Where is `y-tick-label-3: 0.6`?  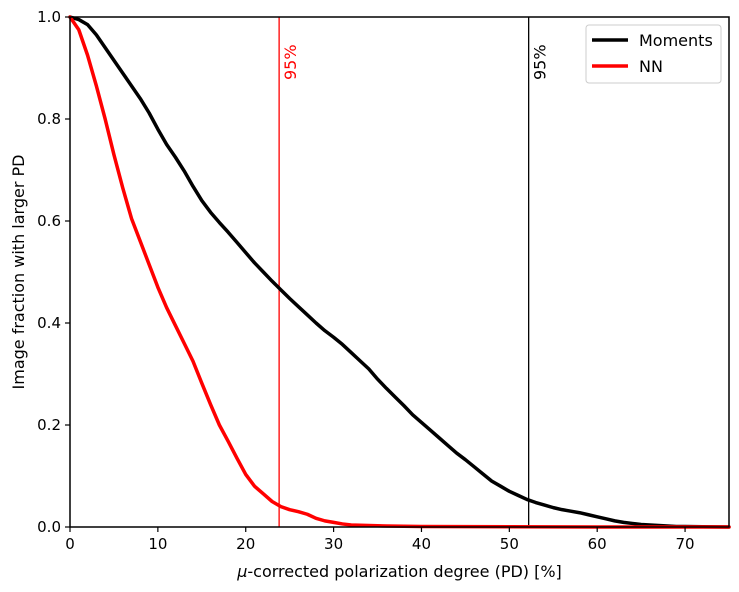
y-tick-label-3: 0.6 is located at coordinates (49, 221).